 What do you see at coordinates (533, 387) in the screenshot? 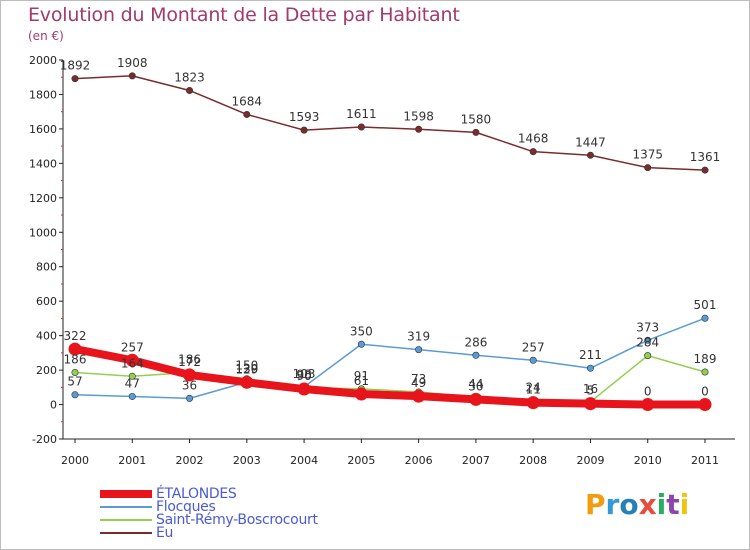
I see `data-label: 24` at bounding box center [533, 387].